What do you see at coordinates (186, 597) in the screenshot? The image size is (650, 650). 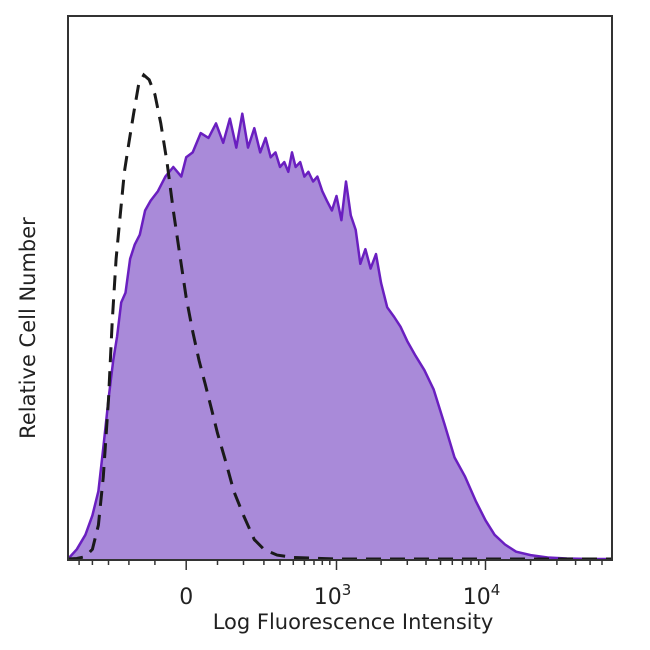 I see `x-tick-label: 0` at bounding box center [186, 597].